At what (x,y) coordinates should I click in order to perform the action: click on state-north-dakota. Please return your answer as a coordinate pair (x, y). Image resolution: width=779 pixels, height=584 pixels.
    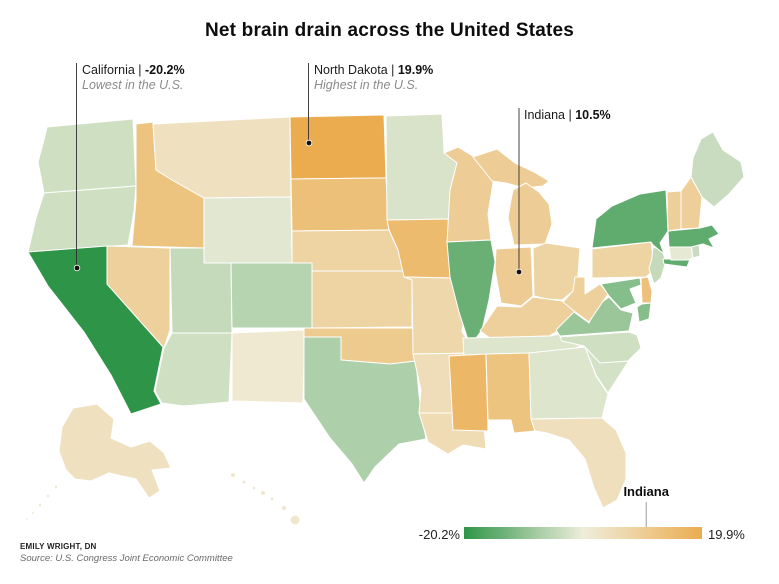
    Looking at the image, I should click on (338, 147).